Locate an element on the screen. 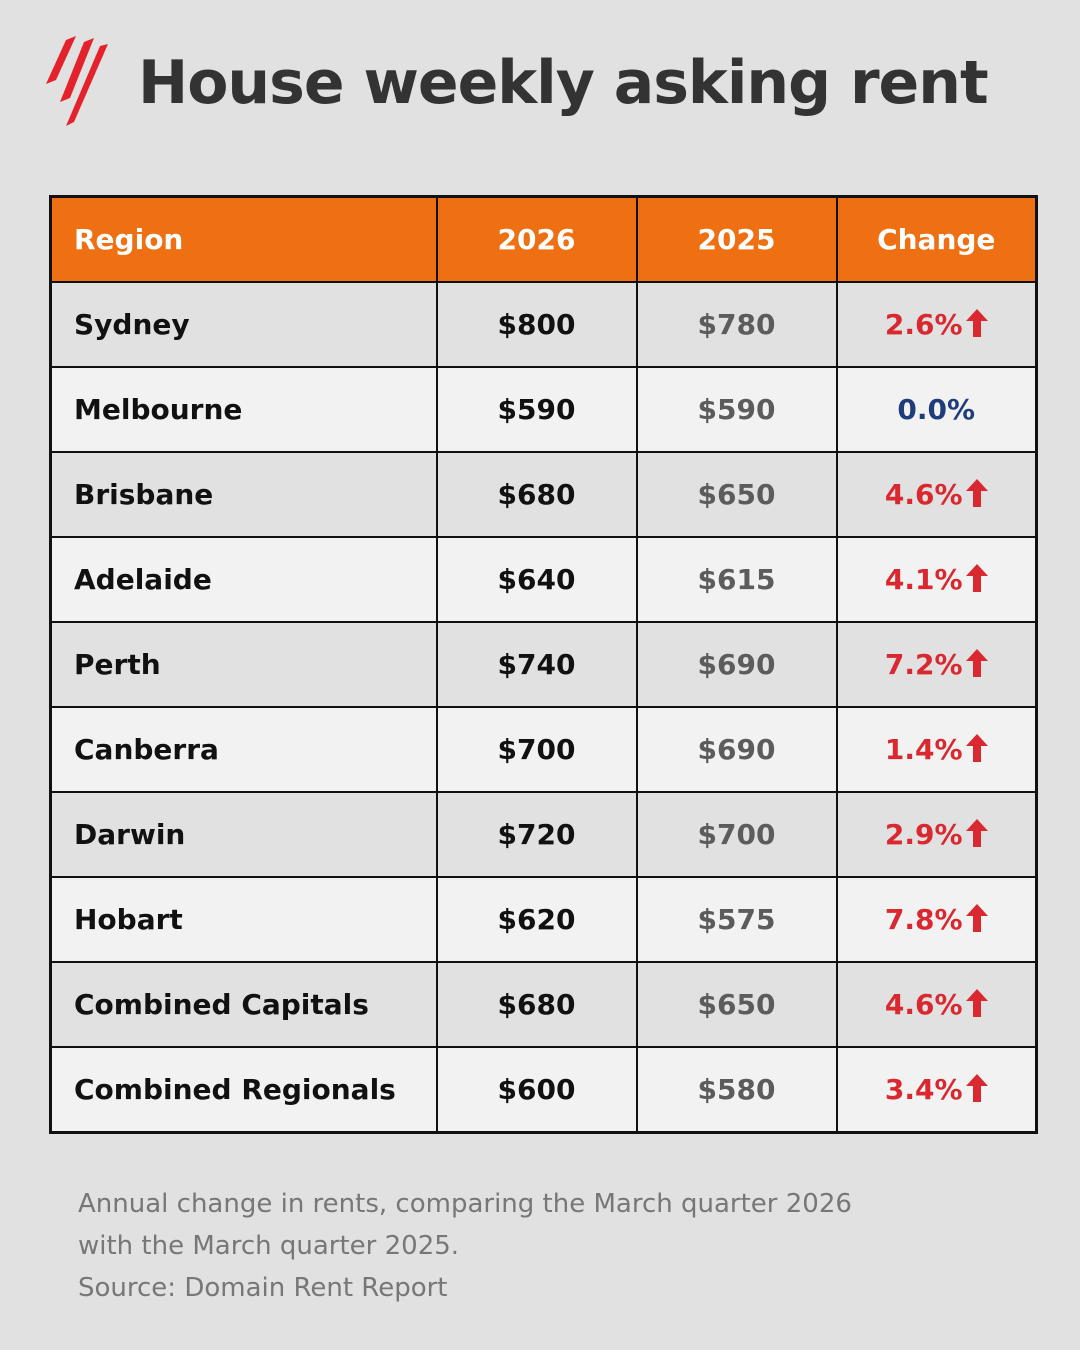  change-value: 2.6% is located at coordinates (923, 324).